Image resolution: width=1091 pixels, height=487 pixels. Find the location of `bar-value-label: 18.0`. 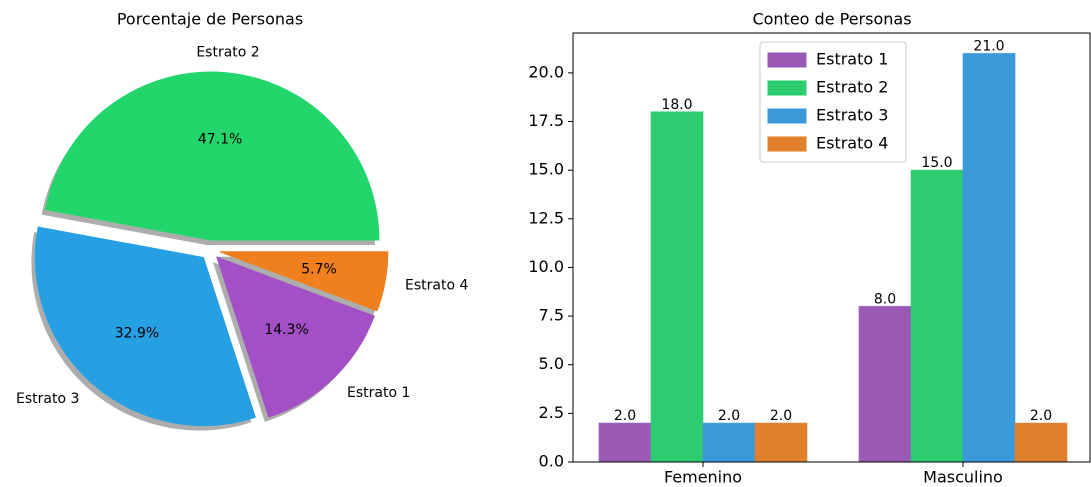

bar-value-label: 18.0 is located at coordinates (676, 105).